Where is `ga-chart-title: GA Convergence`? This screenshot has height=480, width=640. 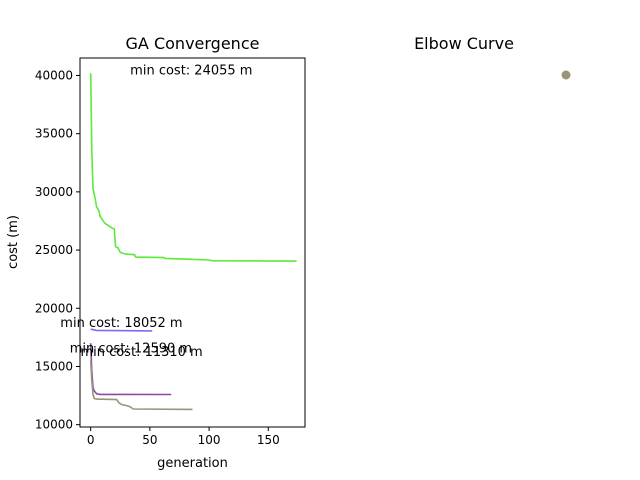 ga-chart-title: GA Convergence is located at coordinates (193, 43).